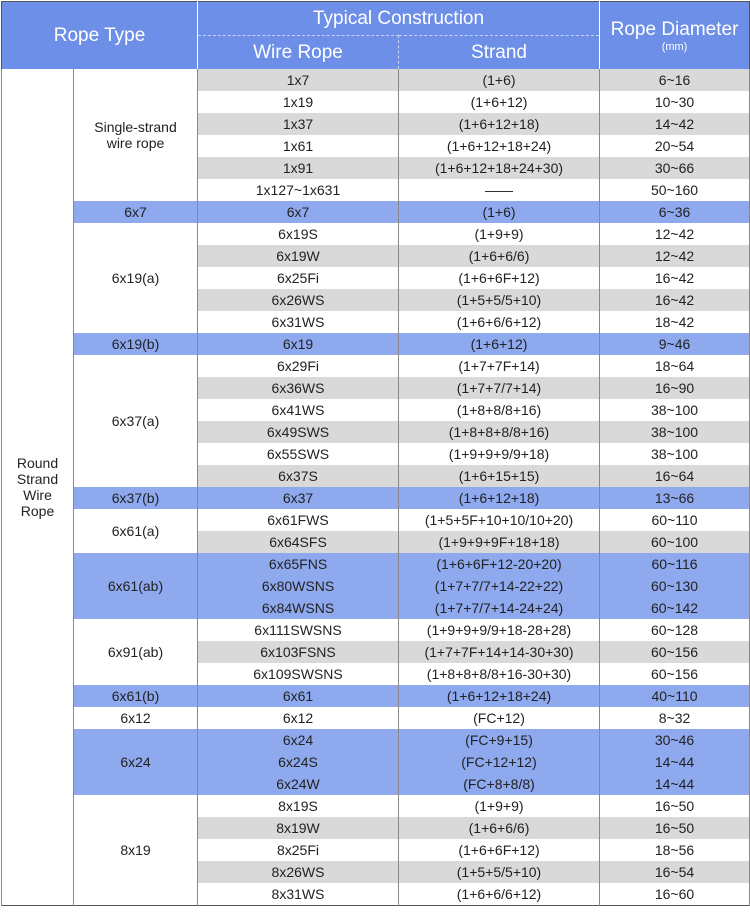  What do you see at coordinates (674, 674) in the screenshot?
I see `diameter-cell: 60~156` at bounding box center [674, 674].